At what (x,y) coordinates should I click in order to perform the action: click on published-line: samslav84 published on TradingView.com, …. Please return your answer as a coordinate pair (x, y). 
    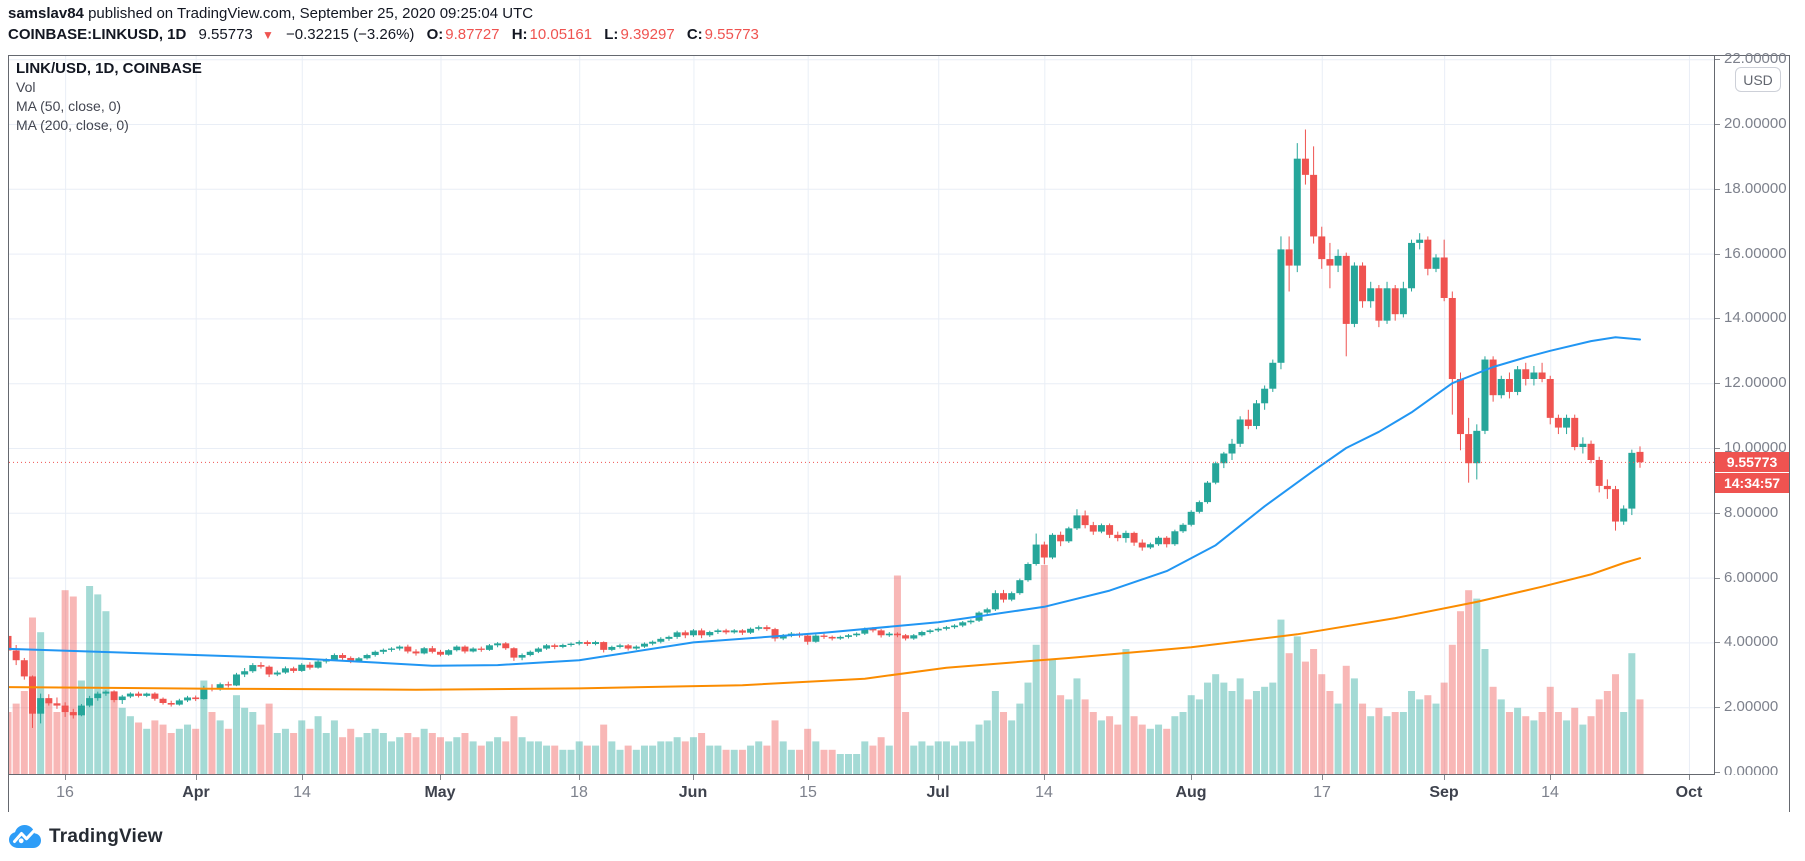
    Looking at the image, I should click on (383, 14).